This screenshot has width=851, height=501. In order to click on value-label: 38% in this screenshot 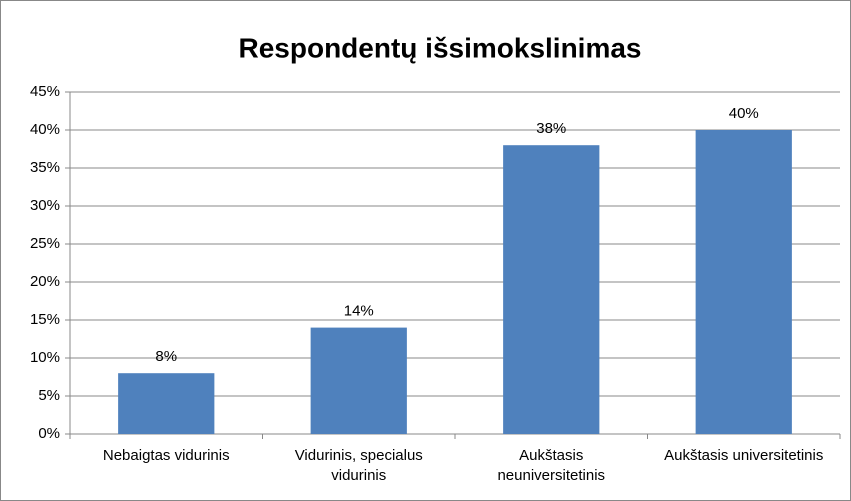, I will do `click(551, 128)`.